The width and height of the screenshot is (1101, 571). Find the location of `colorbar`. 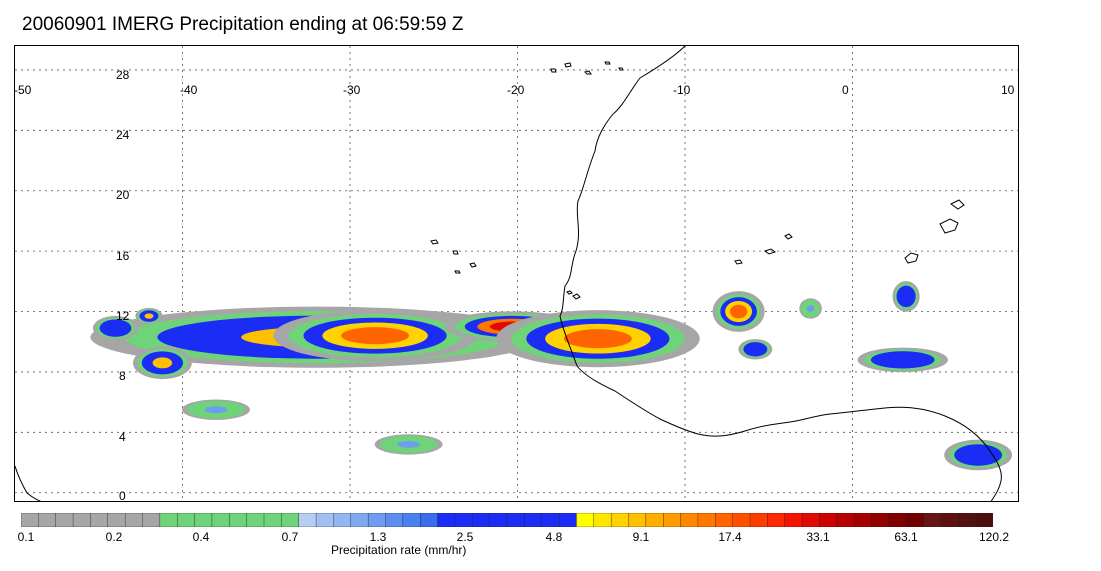

colorbar is located at coordinates (507, 520).